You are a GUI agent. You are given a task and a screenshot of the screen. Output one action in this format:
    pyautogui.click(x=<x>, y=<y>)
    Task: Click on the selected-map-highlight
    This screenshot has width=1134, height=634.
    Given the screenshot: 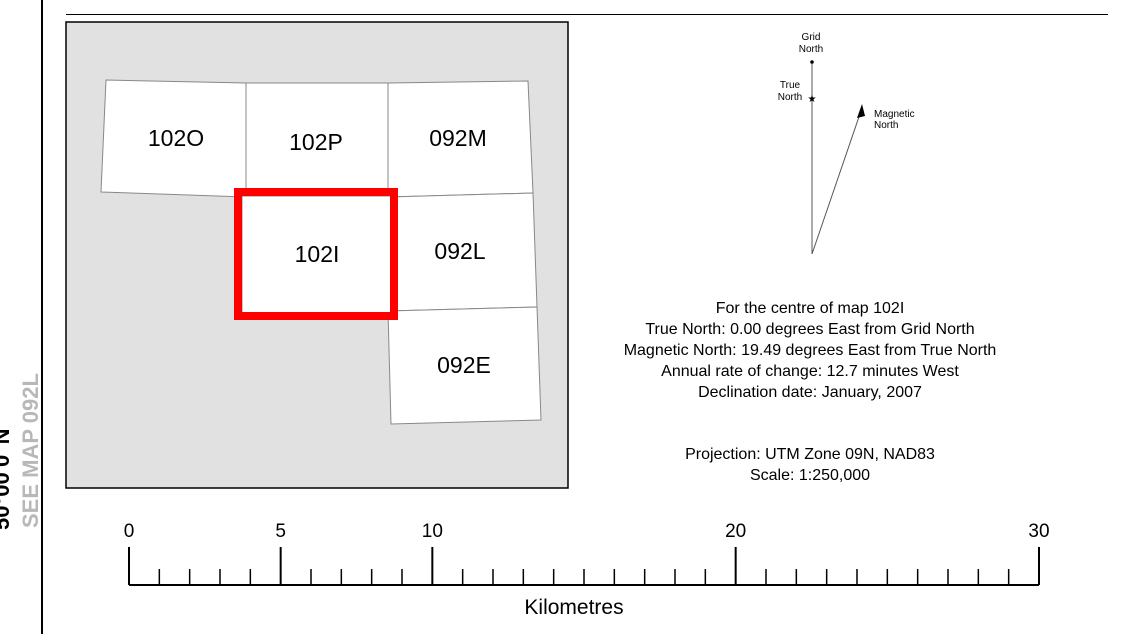 What is the action you would take?
    pyautogui.click(x=316, y=254)
    